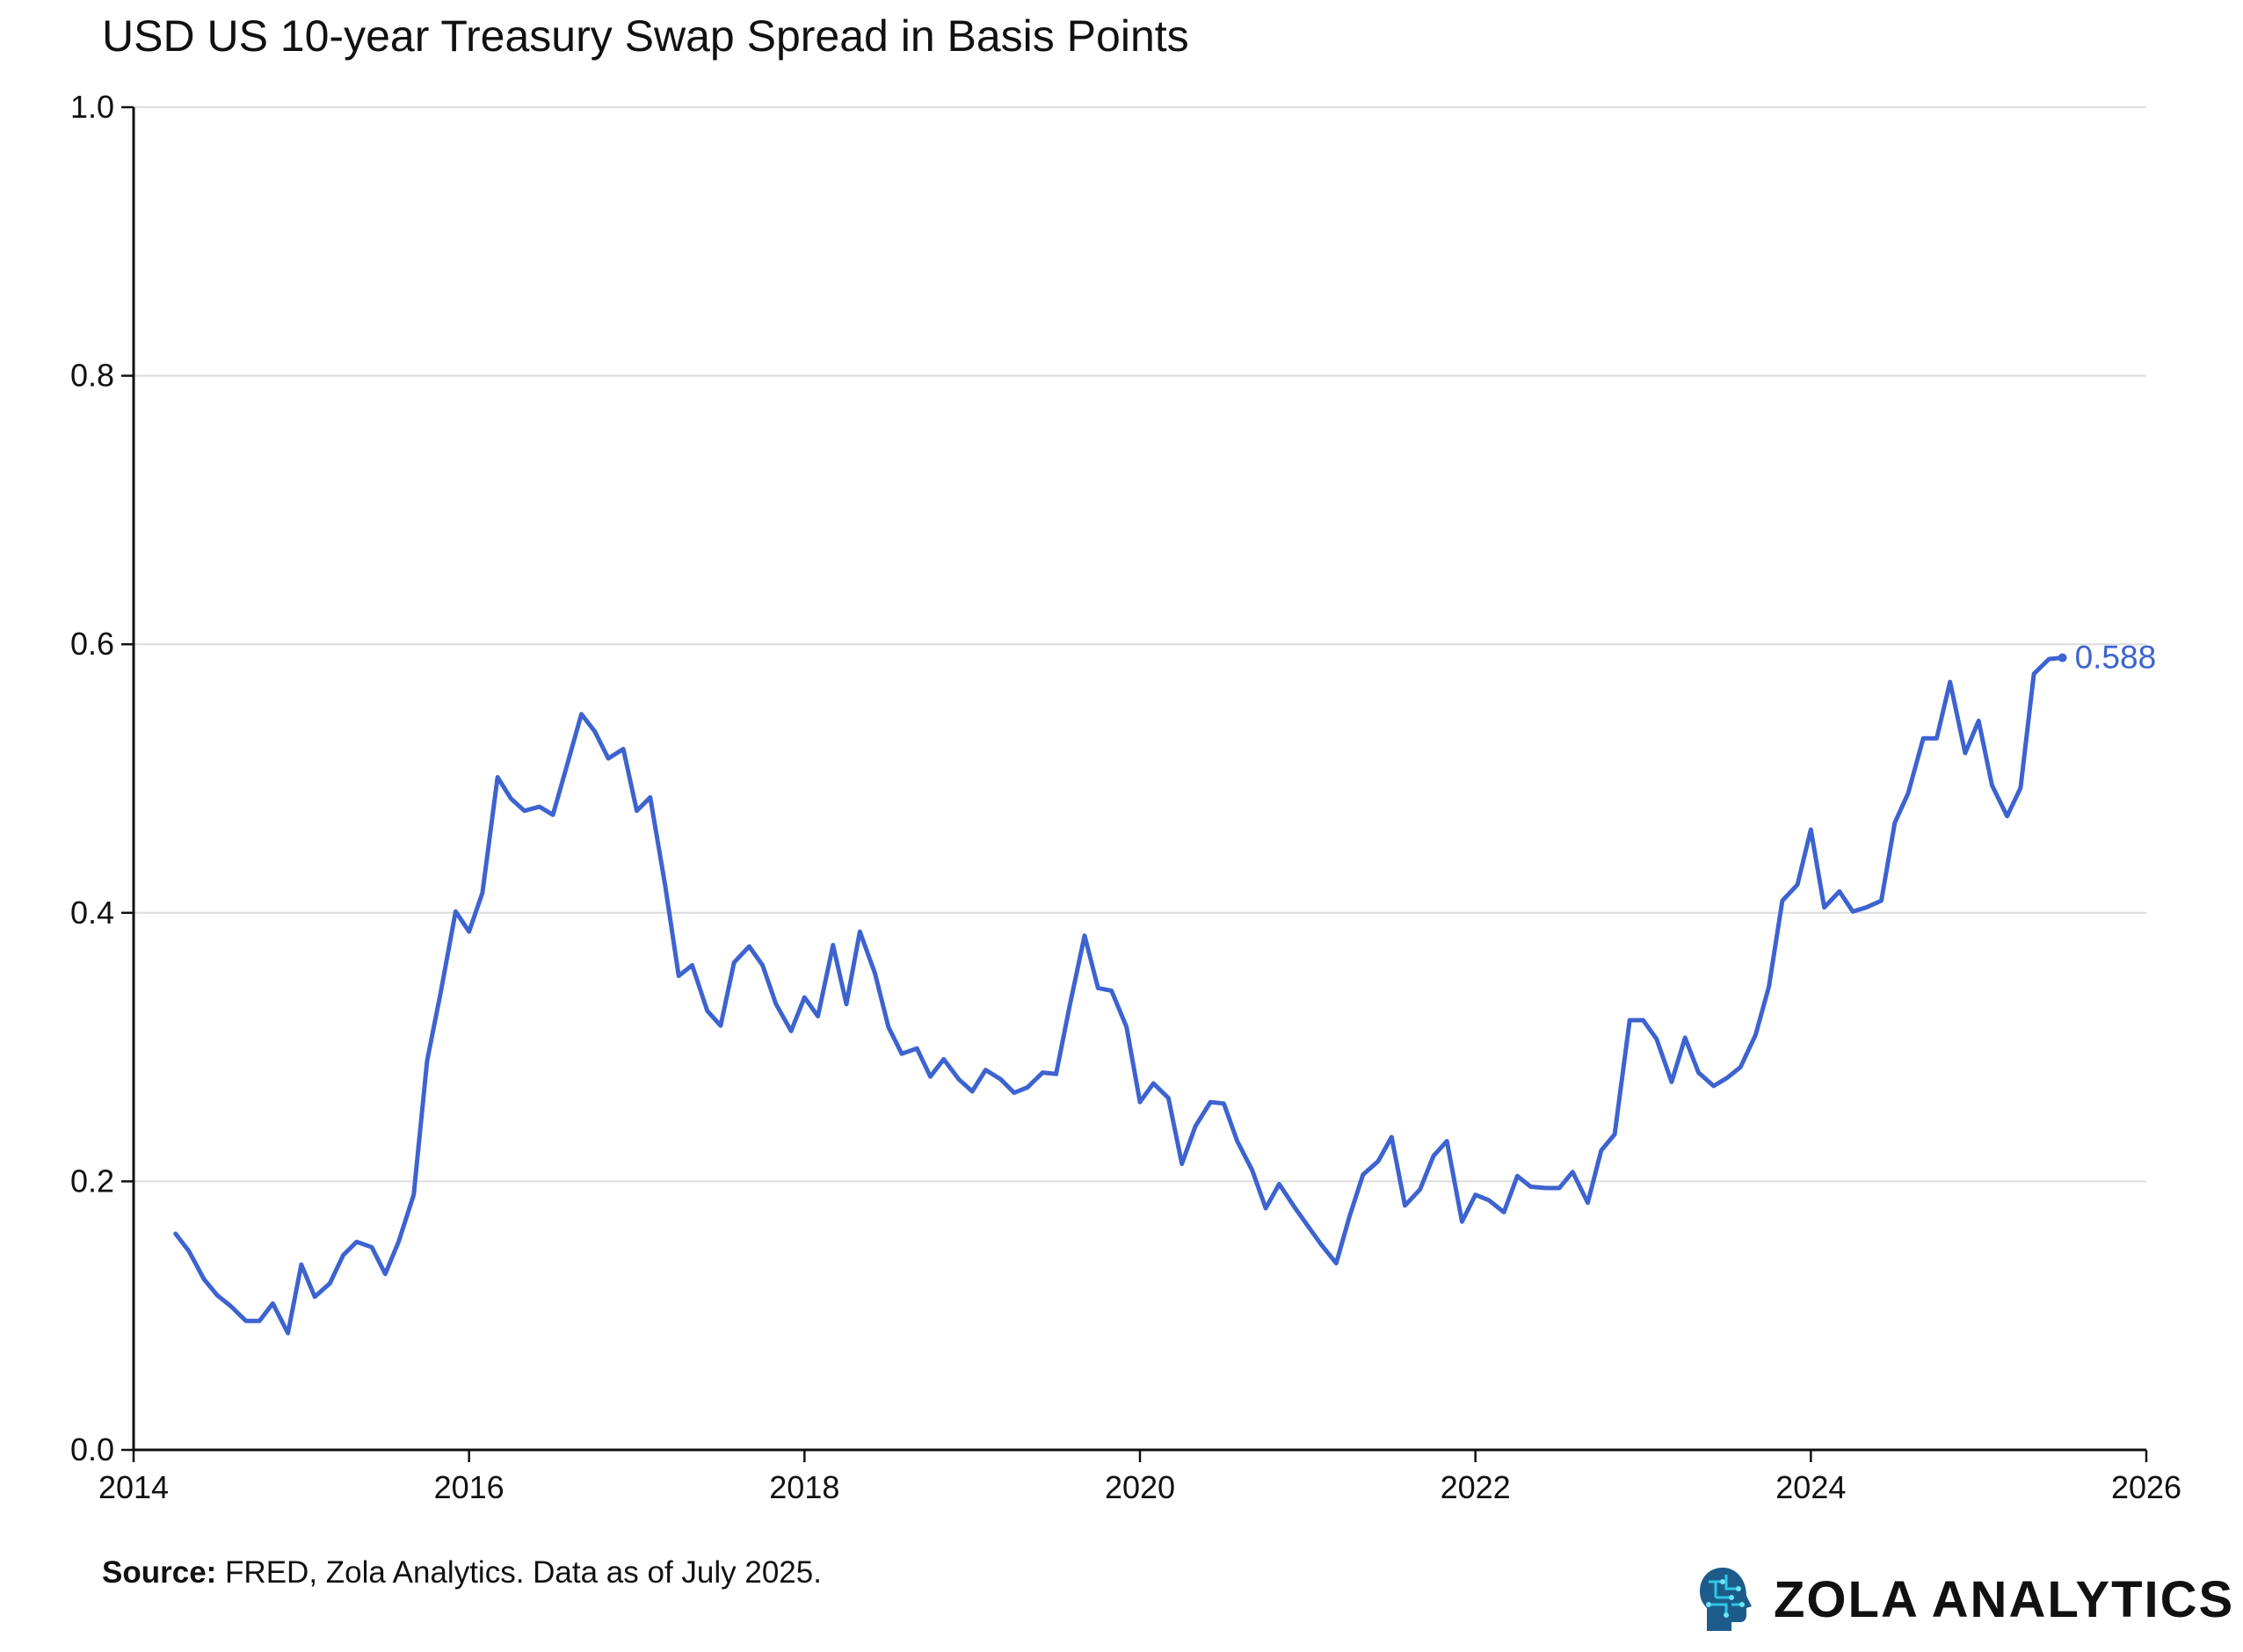 This screenshot has width=2243, height=1652. What do you see at coordinates (1476, 1487) in the screenshot?
I see `x-tick-label: 2022` at bounding box center [1476, 1487].